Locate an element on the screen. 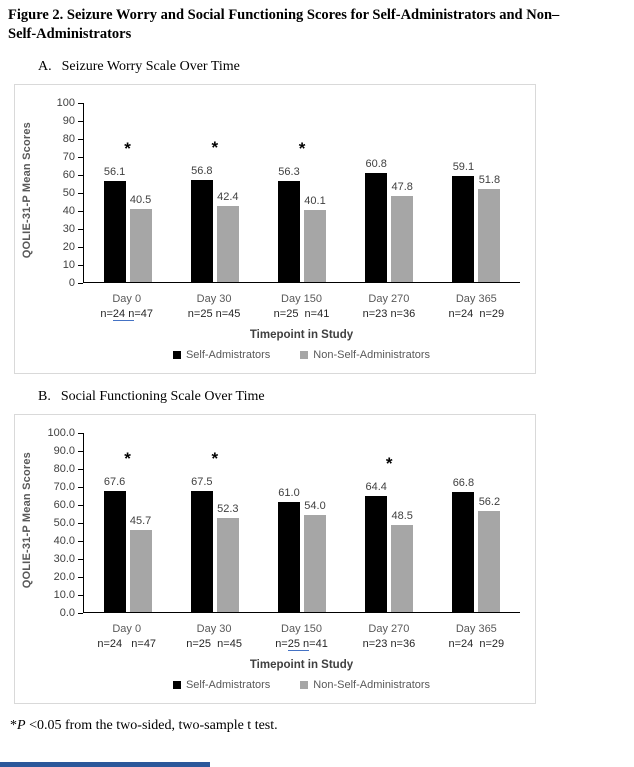 Image resolution: width=634 pixels, height=767 pixels. figure-title-line2: Self-Administrators is located at coordinates (70, 34).